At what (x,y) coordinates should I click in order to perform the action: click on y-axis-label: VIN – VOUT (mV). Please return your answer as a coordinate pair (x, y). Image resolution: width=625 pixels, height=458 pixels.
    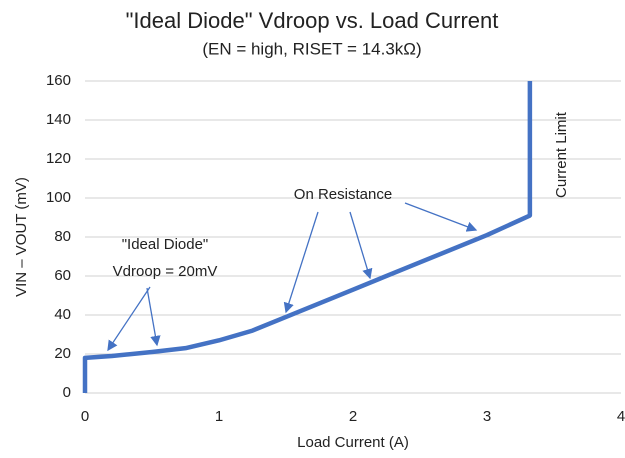
    Looking at the image, I should click on (21, 237).